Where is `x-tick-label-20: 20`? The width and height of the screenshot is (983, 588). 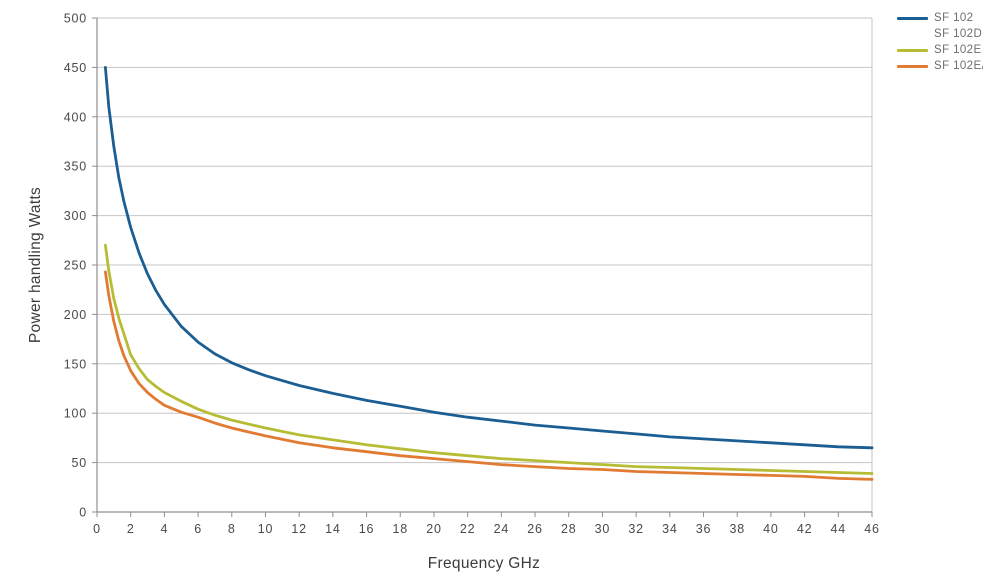
x-tick-label-20: 20 is located at coordinates (434, 529).